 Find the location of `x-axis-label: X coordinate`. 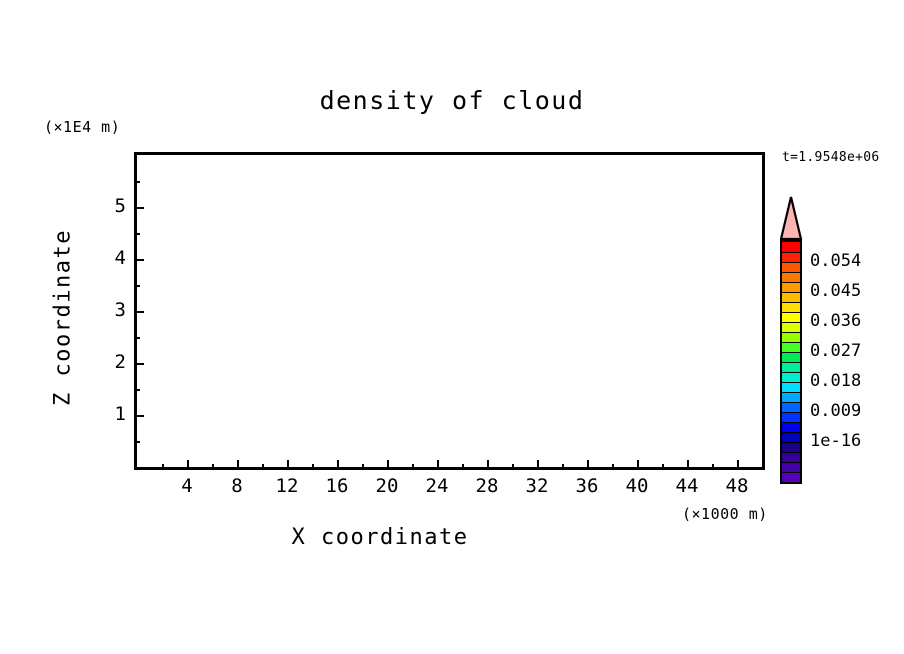

x-axis-label: X coordinate is located at coordinates (380, 537).